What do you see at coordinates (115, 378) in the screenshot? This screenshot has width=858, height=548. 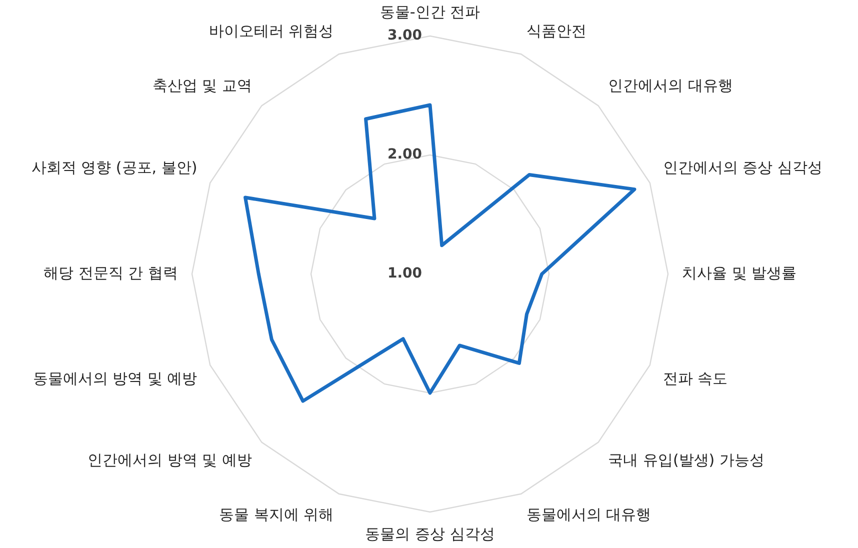 I see `spoke-label: 동물에서의 방역 및 예방` at bounding box center [115, 378].